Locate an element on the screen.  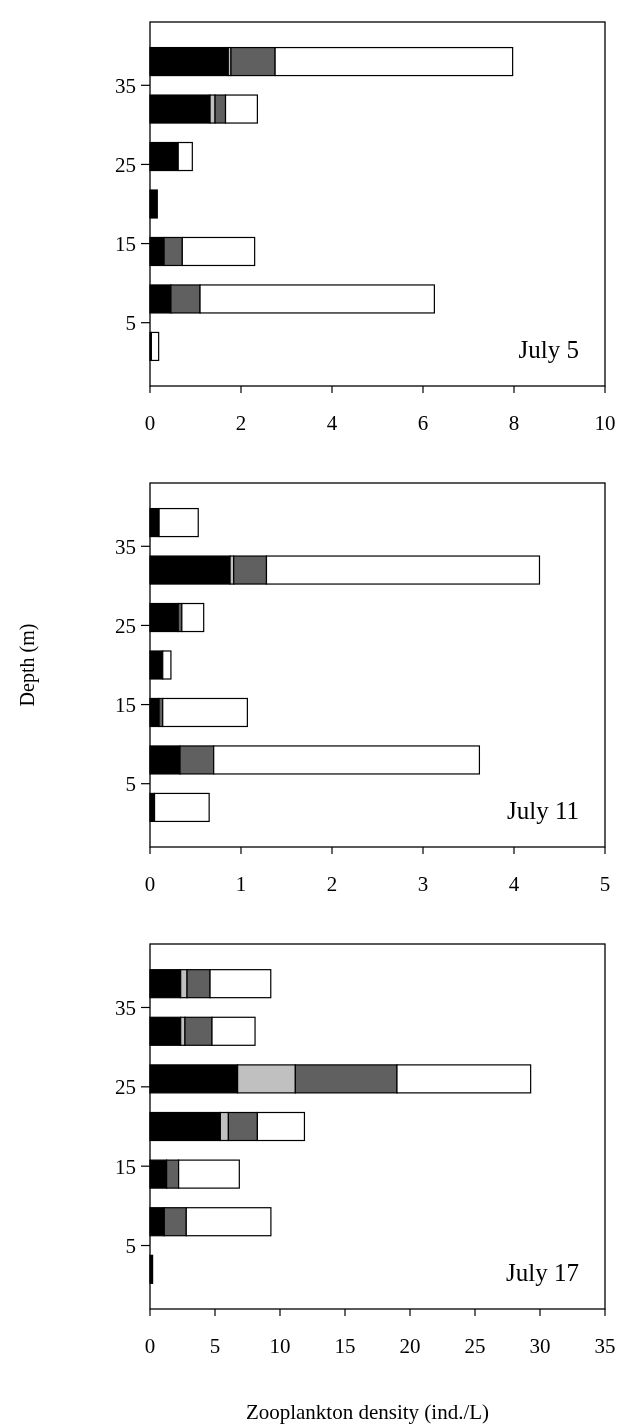
annotation: July 11 is located at coordinates (543, 810).